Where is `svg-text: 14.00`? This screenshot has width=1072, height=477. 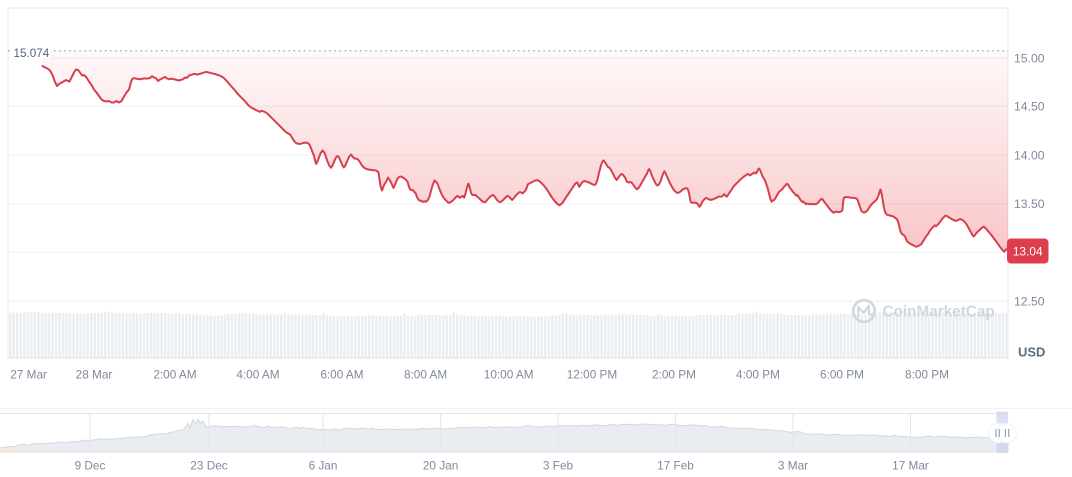
svg-text: 14.00 is located at coordinates (1029, 155).